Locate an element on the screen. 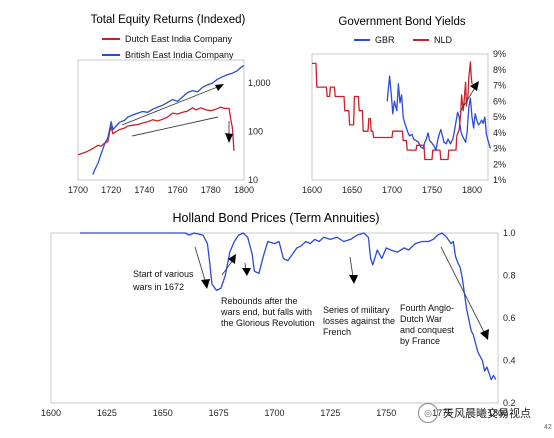  chart2-xtick-label: 1800 is located at coordinates (472, 190).